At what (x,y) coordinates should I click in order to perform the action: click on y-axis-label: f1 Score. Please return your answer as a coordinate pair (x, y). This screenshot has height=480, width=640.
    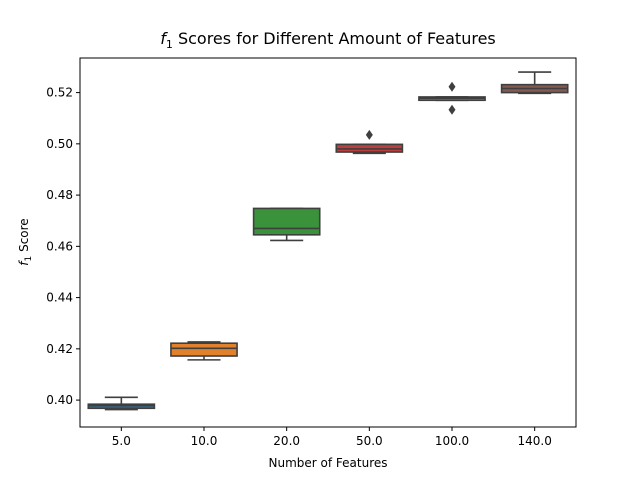
    Looking at the image, I should click on (25, 241).